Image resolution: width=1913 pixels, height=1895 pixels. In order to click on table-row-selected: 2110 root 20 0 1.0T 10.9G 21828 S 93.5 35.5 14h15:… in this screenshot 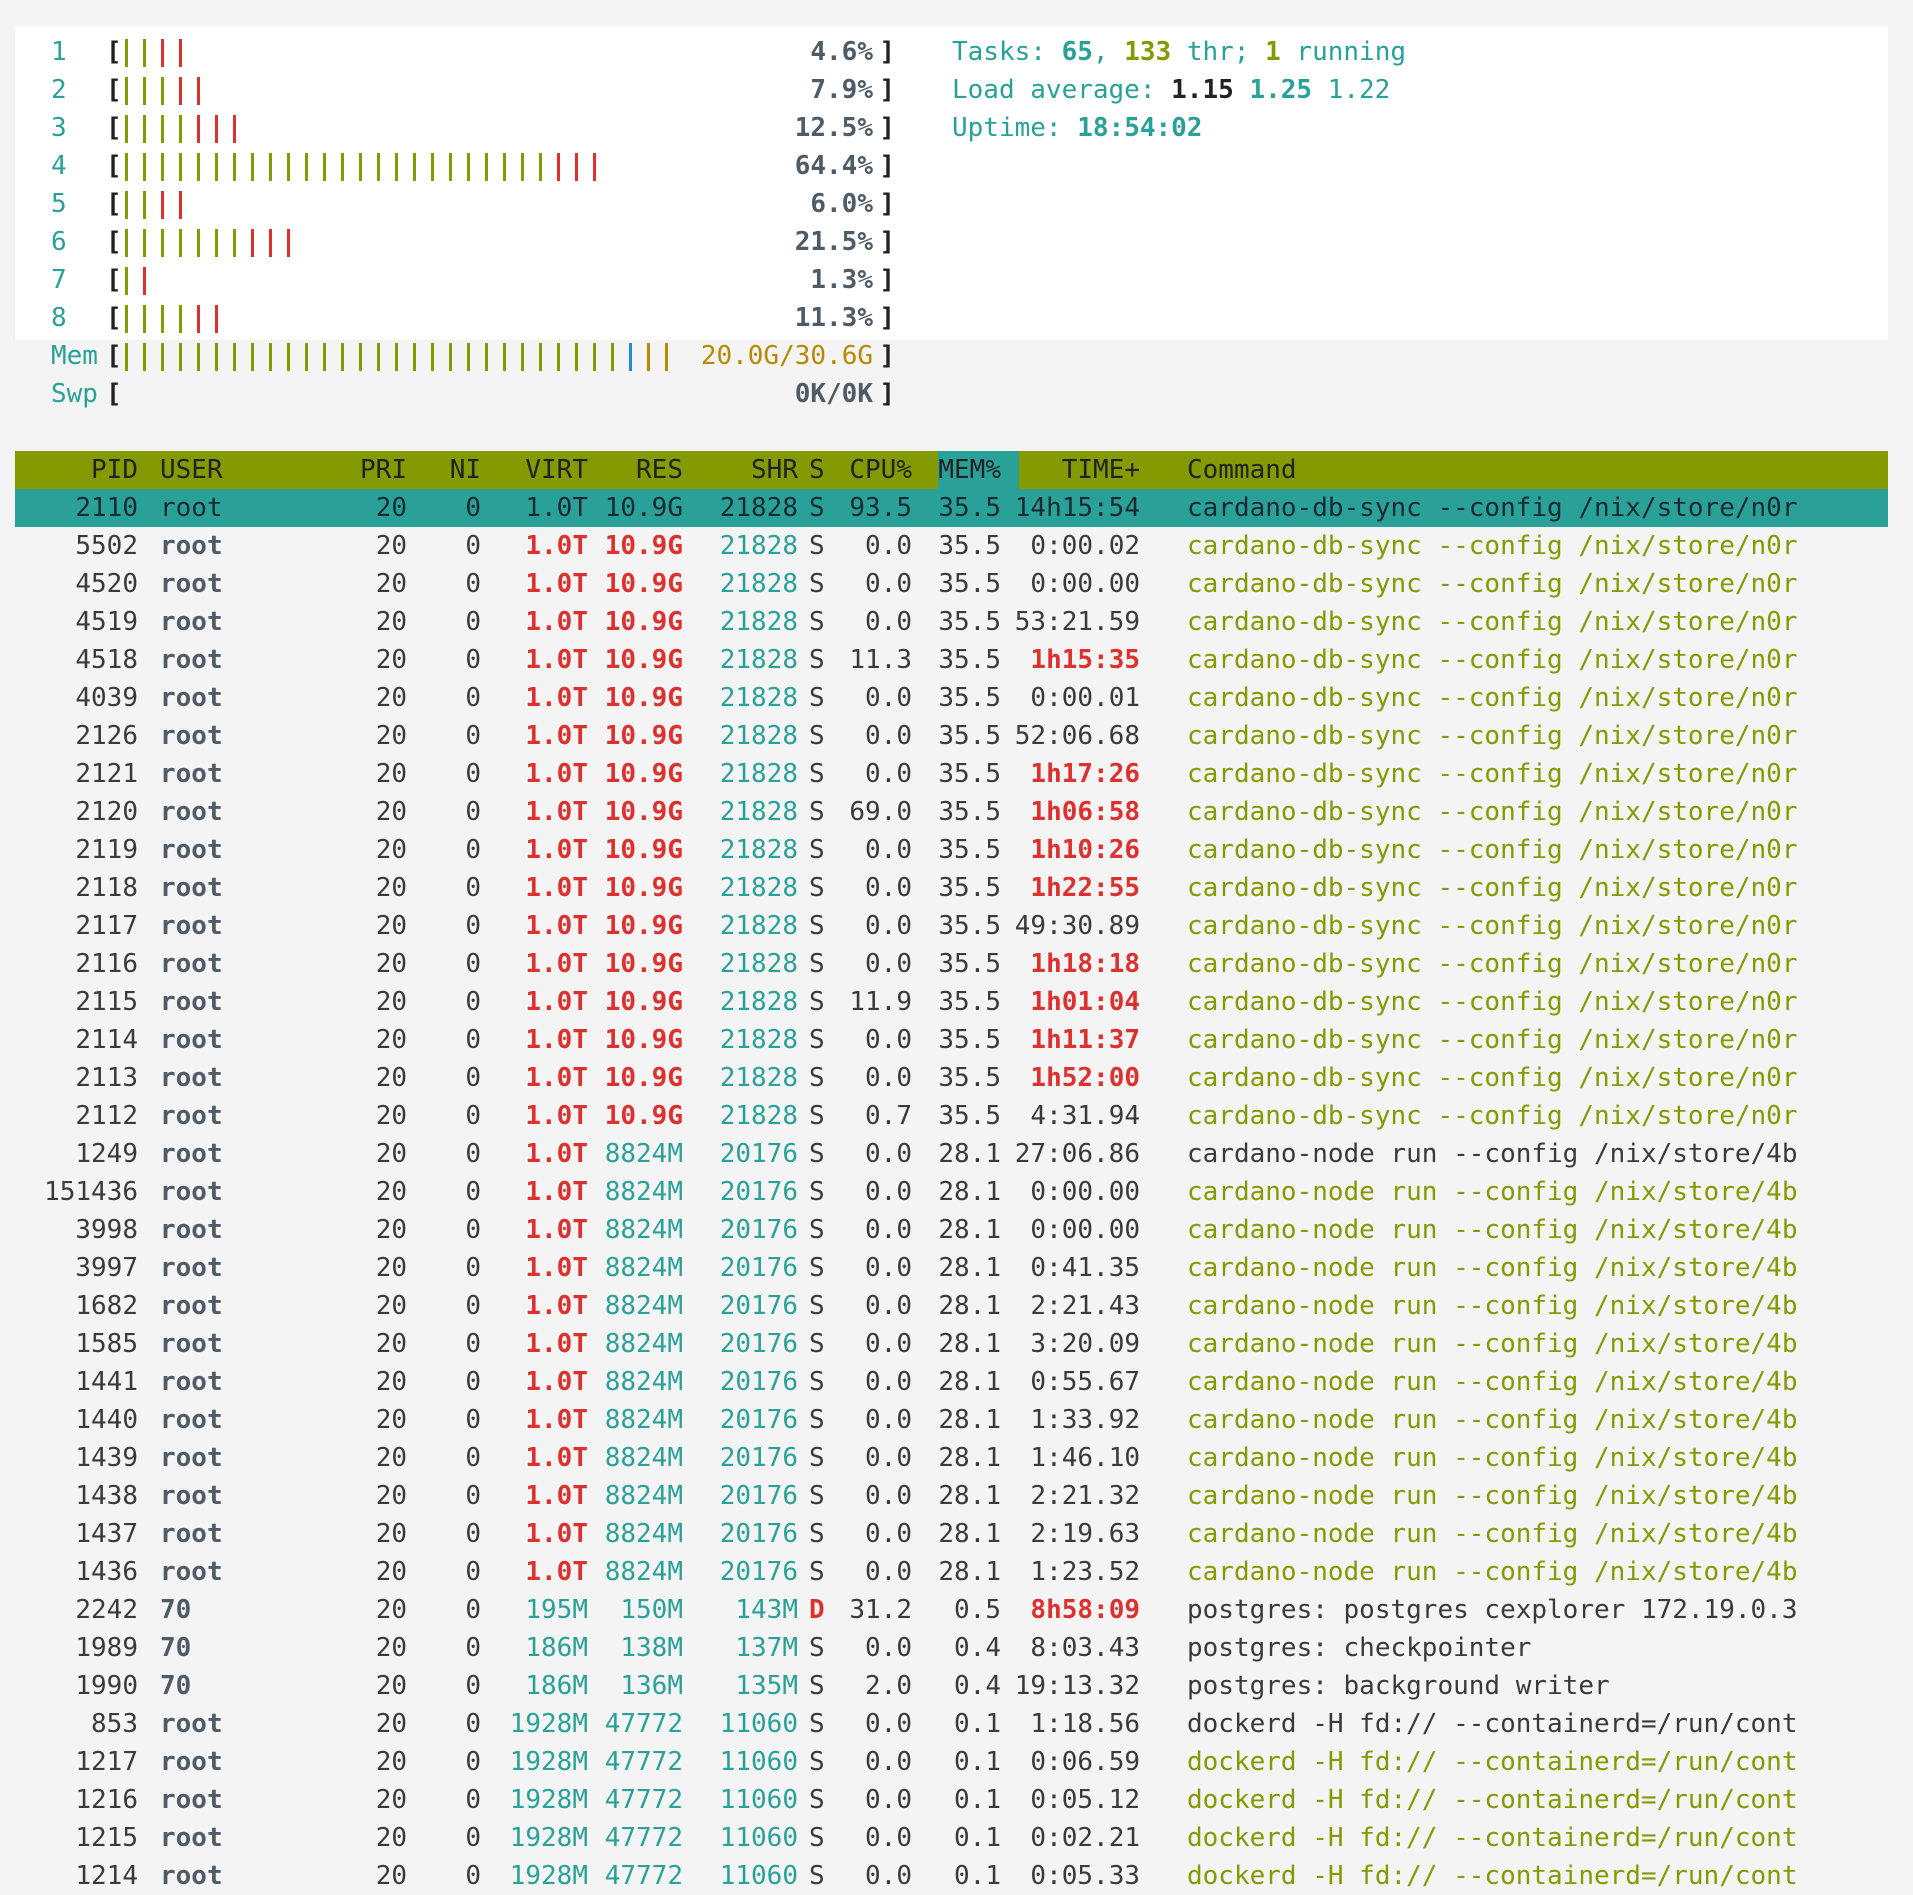, I will do `click(951, 508)`.